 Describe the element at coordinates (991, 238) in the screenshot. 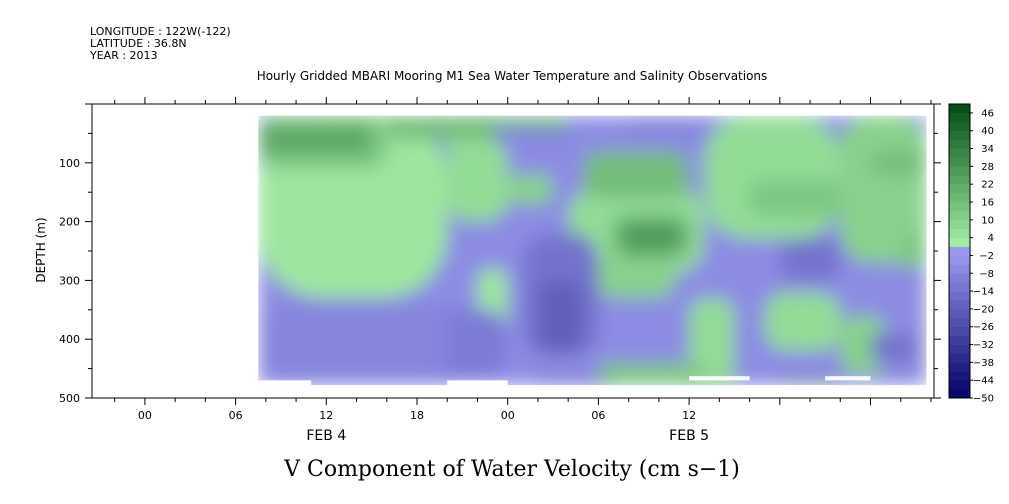

I see `colorbar-tick-label: 4` at that location.